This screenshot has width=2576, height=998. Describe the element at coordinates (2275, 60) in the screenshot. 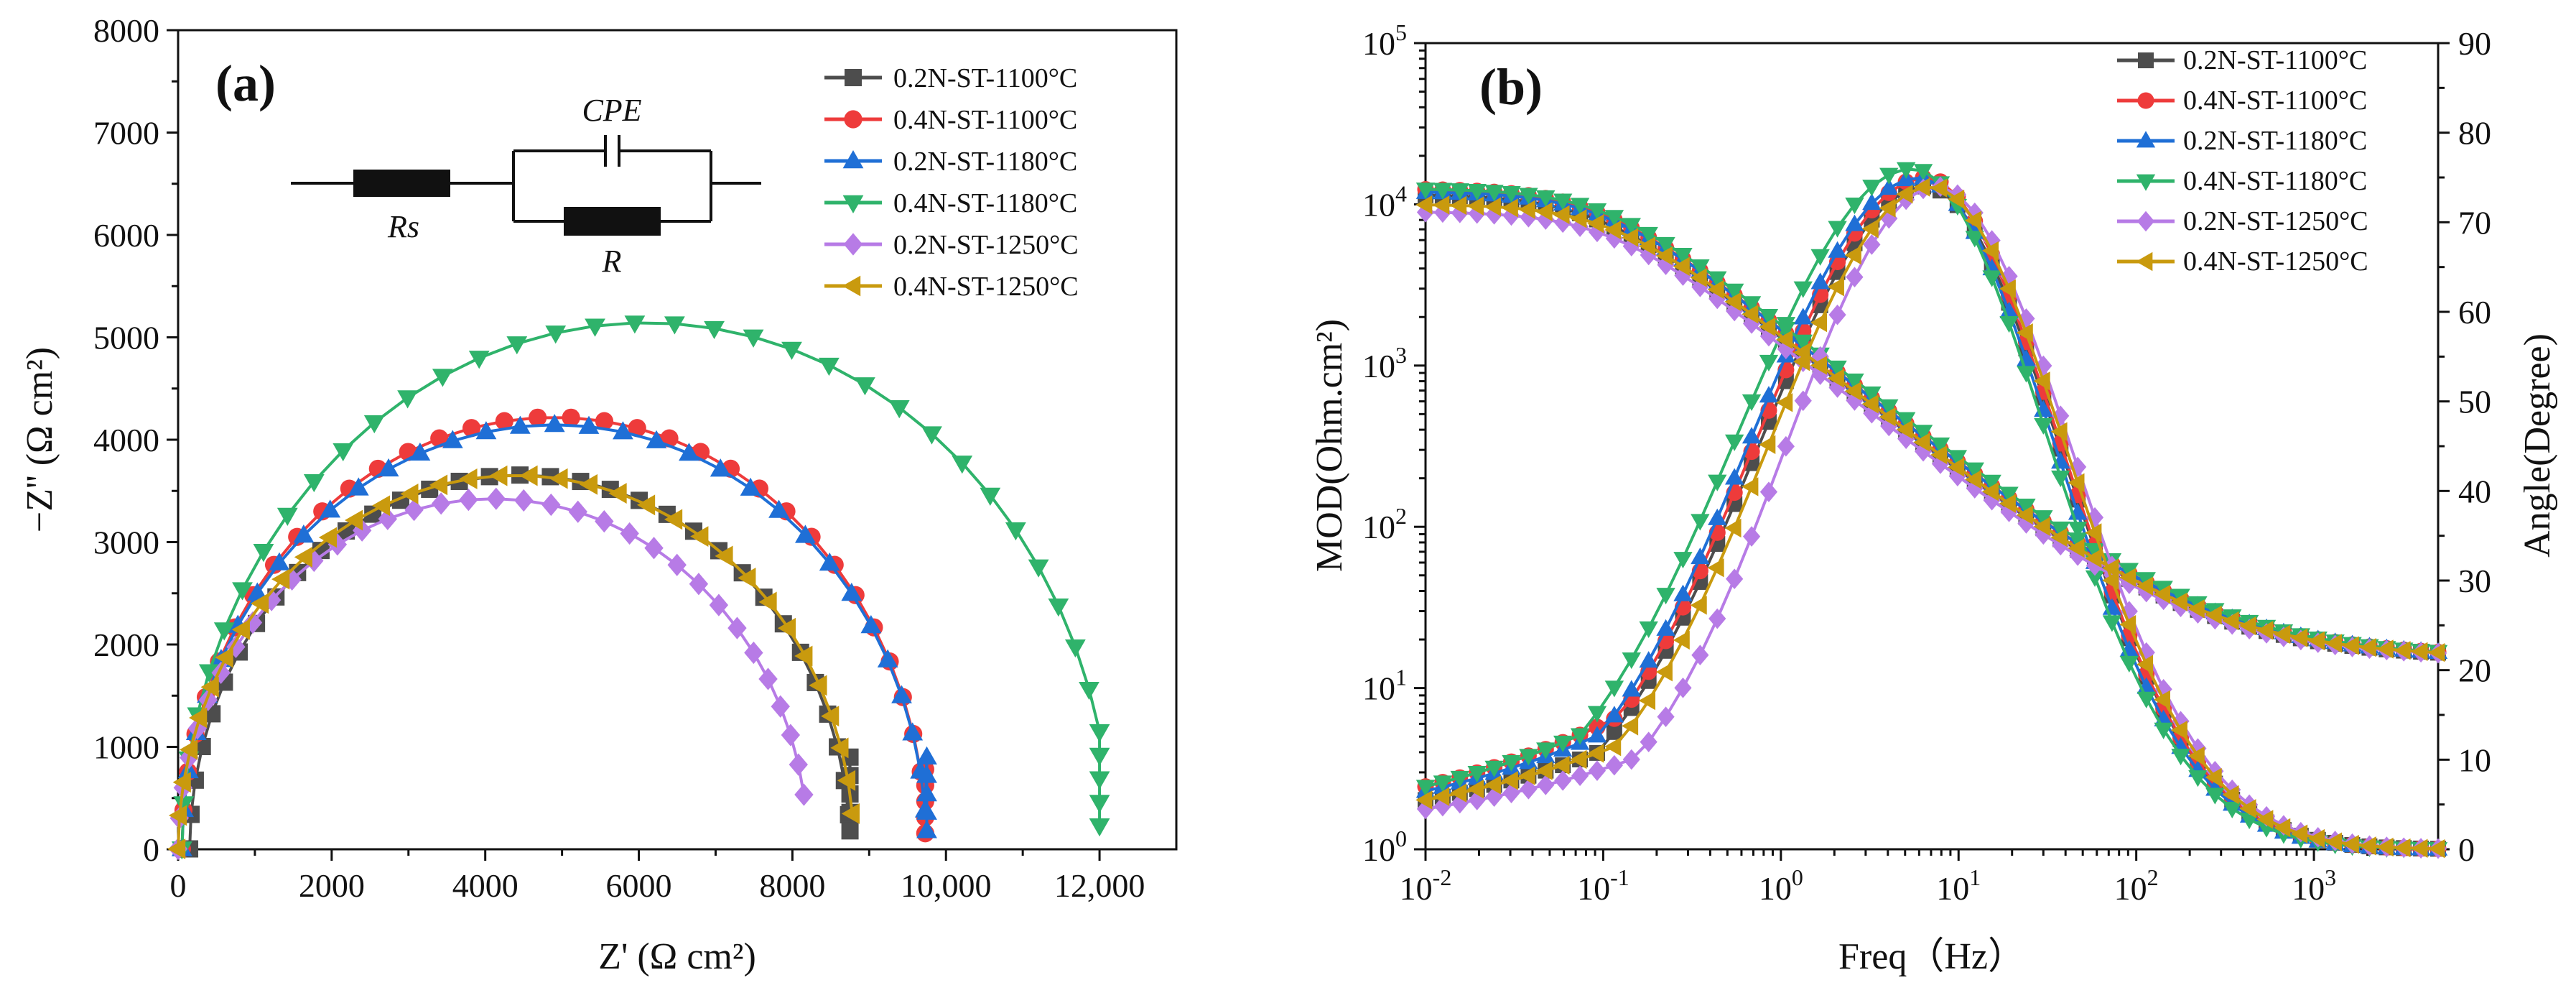

I see `legend-label: 0.2N-ST-1100°C` at that location.